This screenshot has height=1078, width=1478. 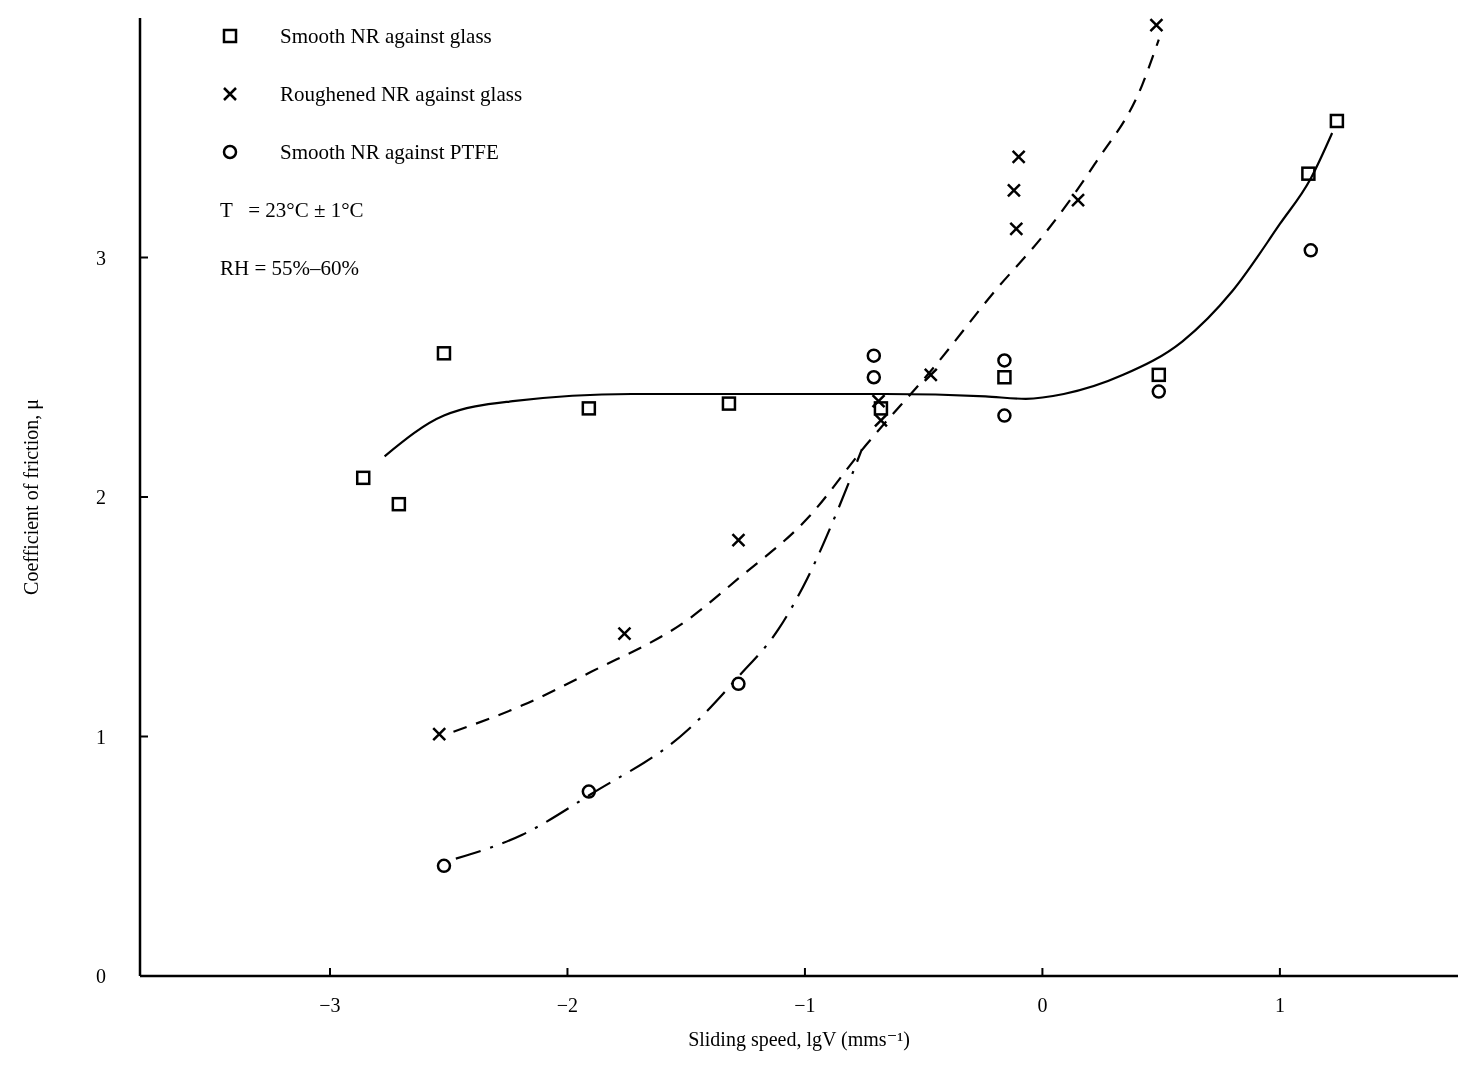 What do you see at coordinates (1279, 1005) in the screenshot?
I see `x-tick-label: 1` at bounding box center [1279, 1005].